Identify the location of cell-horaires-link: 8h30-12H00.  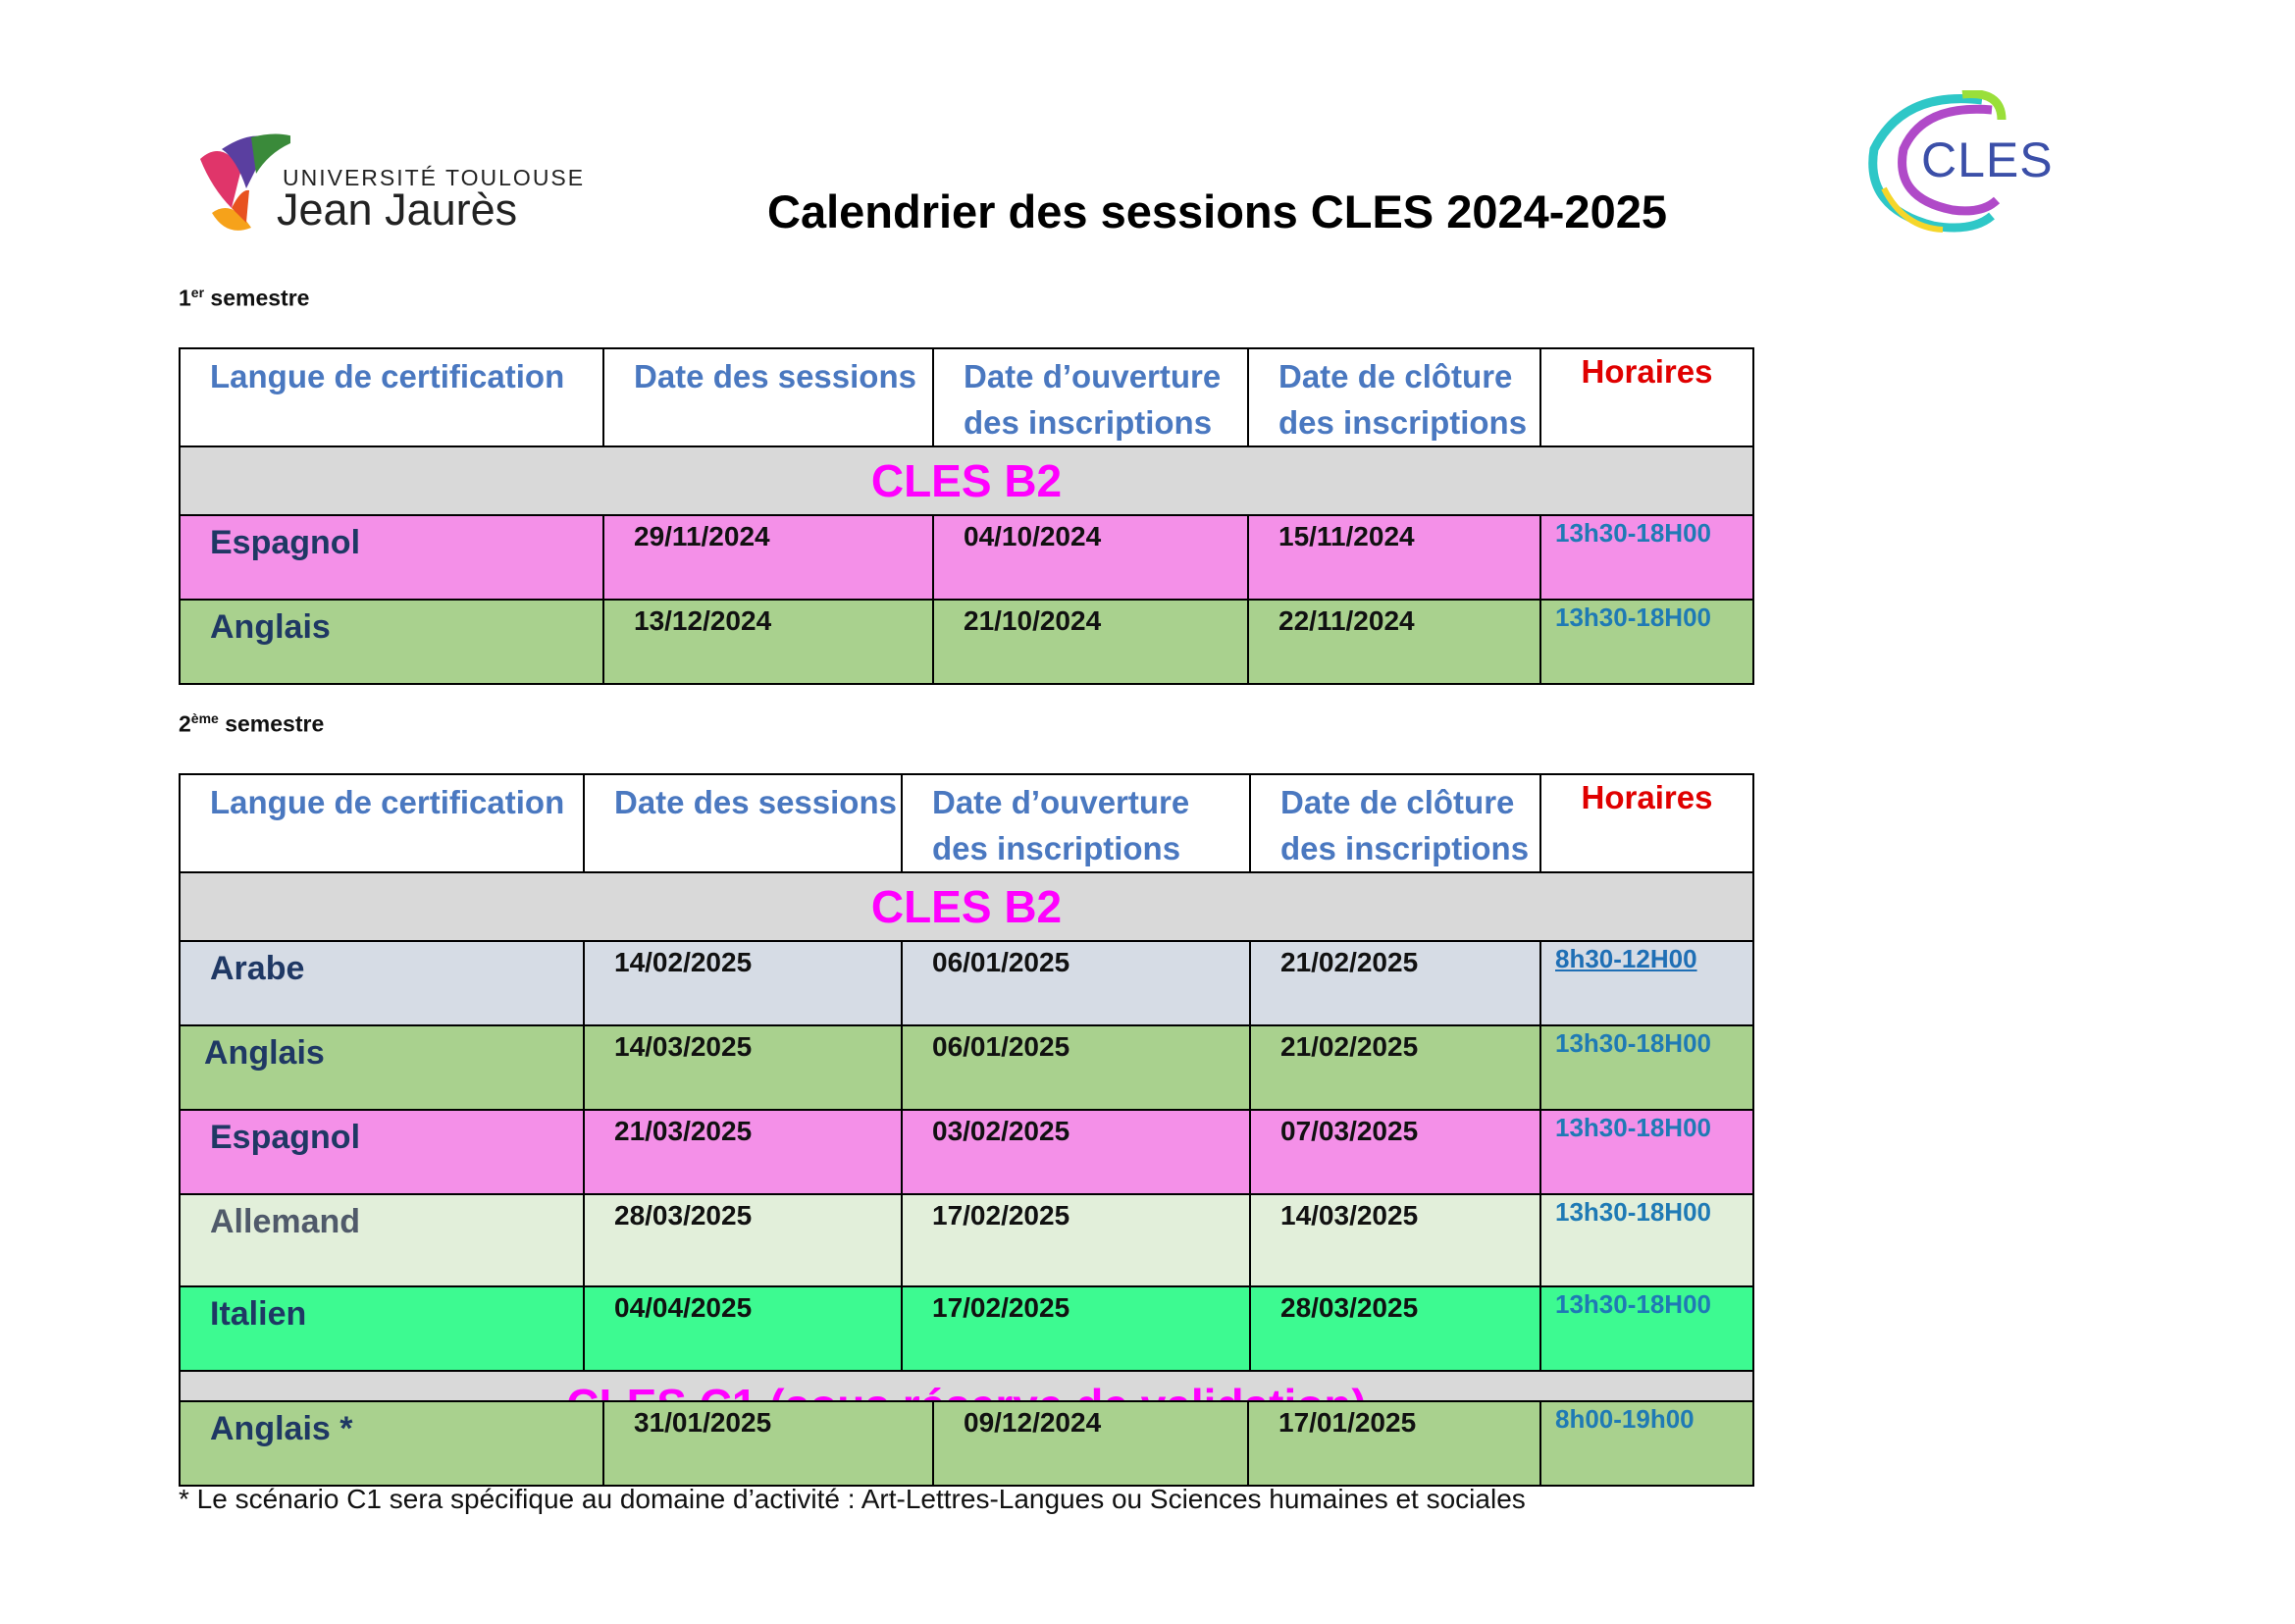
(1647, 983).